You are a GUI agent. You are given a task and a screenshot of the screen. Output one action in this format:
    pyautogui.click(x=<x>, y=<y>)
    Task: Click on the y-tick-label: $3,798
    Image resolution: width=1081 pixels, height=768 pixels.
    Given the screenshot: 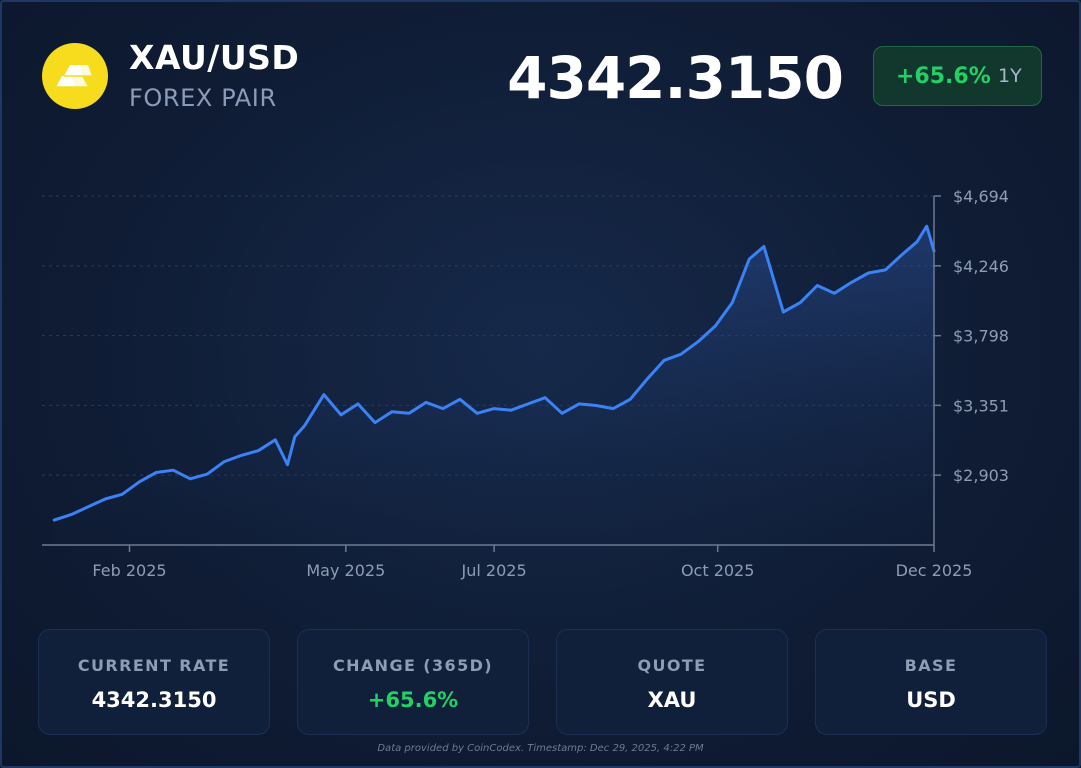 What is the action you would take?
    pyautogui.click(x=981, y=336)
    